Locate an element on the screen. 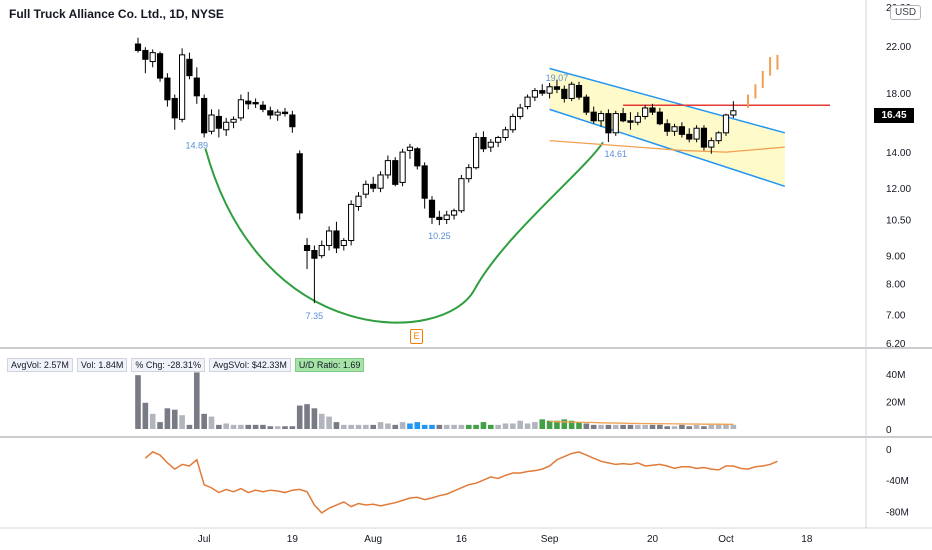 Image resolution: width=932 pixels, height=550 pixels. channel-line is located at coordinates (667, 147).